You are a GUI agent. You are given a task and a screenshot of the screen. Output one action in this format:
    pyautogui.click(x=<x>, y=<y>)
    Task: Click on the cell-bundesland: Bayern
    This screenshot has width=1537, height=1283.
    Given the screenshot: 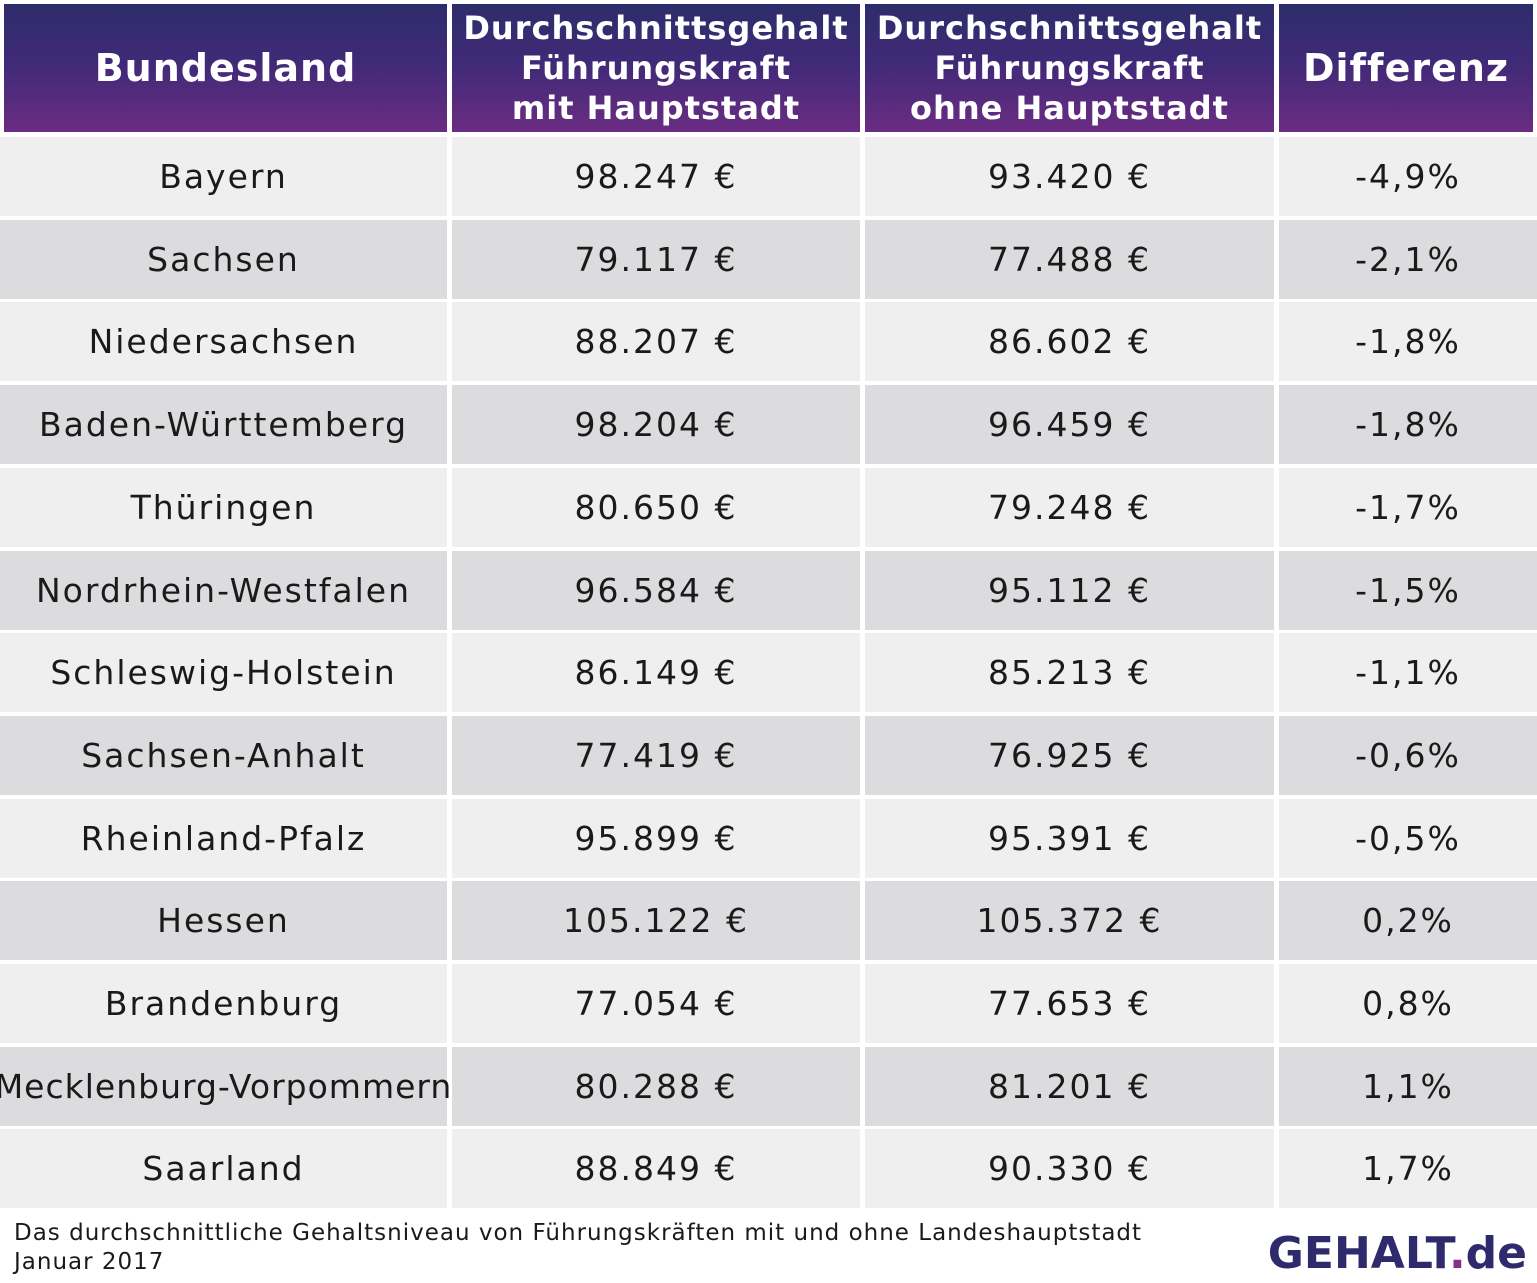 What is the action you would take?
    pyautogui.click(x=223, y=176)
    